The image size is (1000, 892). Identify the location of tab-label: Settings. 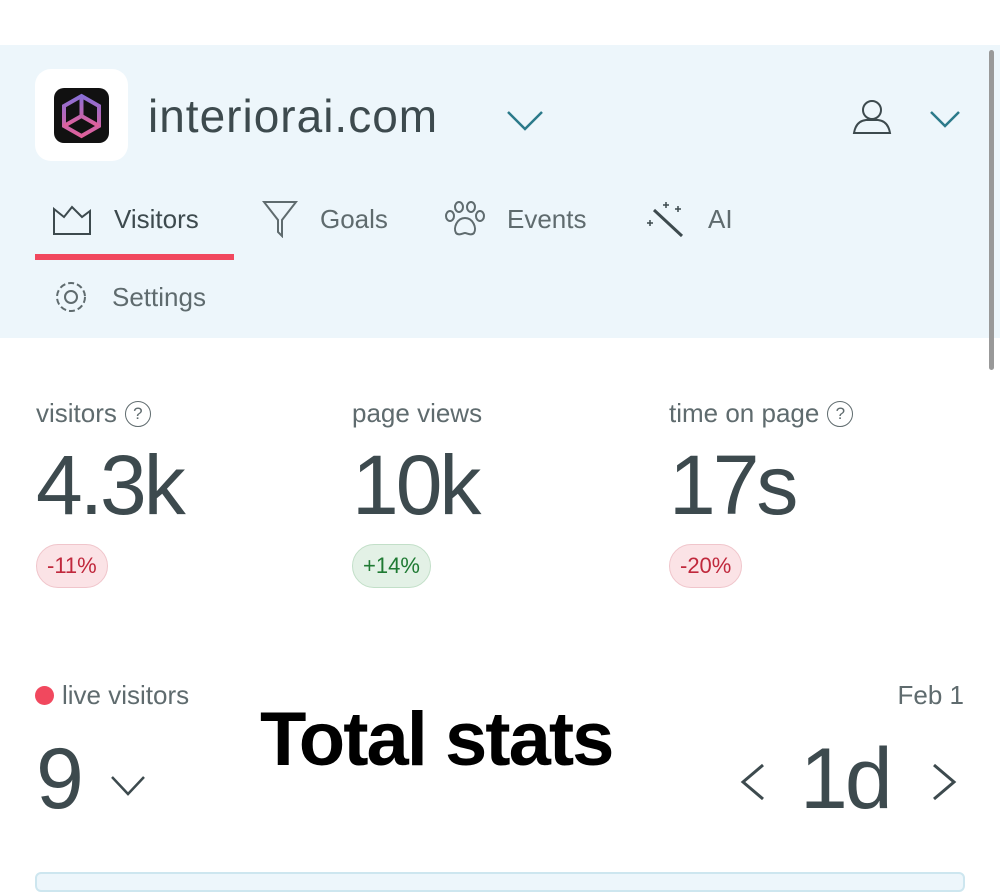
(159, 296).